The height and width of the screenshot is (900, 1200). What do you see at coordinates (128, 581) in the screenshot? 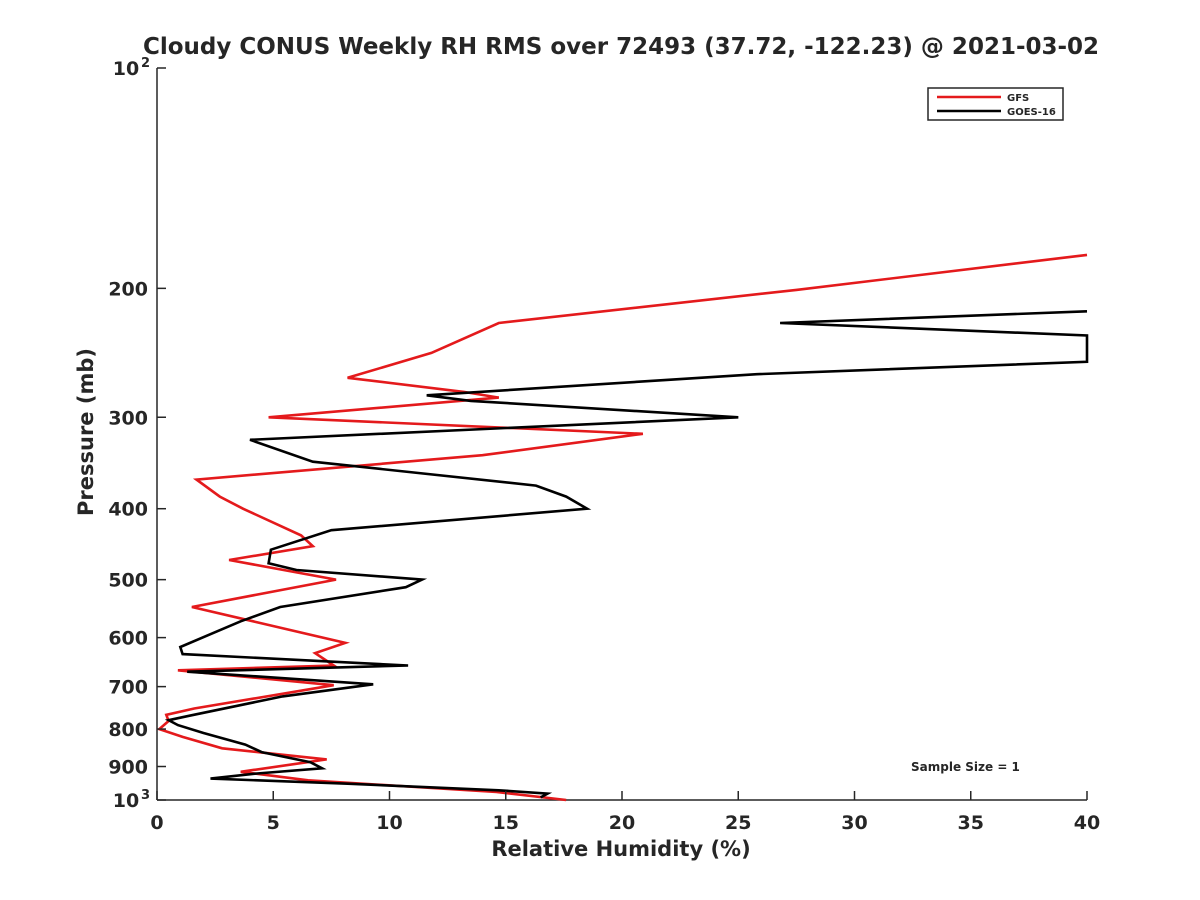
I see `y-tick-label: 500` at bounding box center [128, 581].